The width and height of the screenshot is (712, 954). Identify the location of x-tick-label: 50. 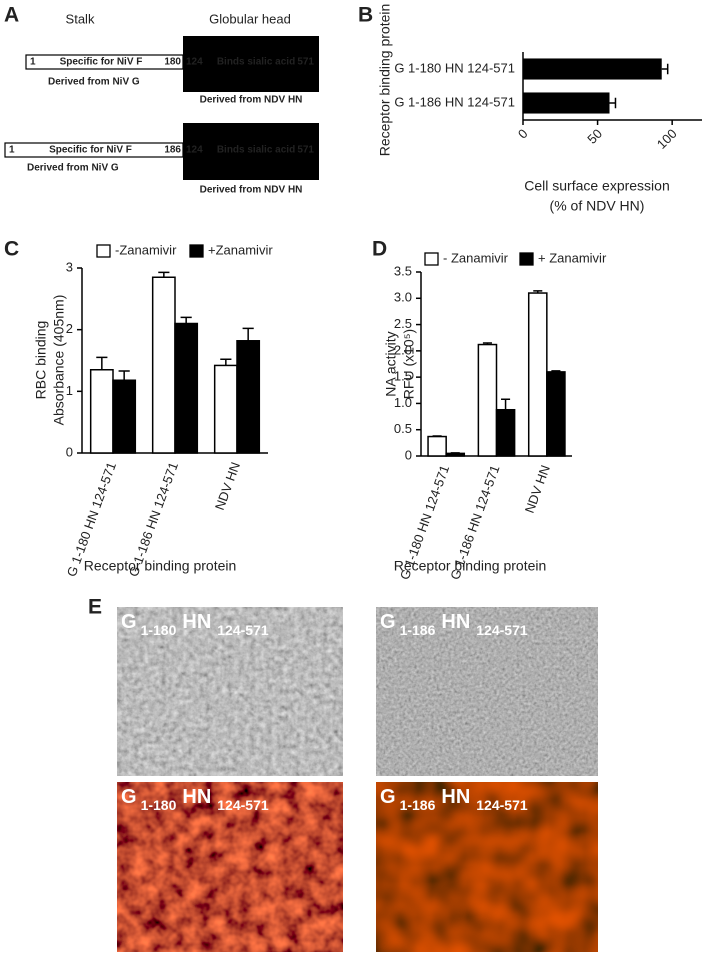
(594, 136).